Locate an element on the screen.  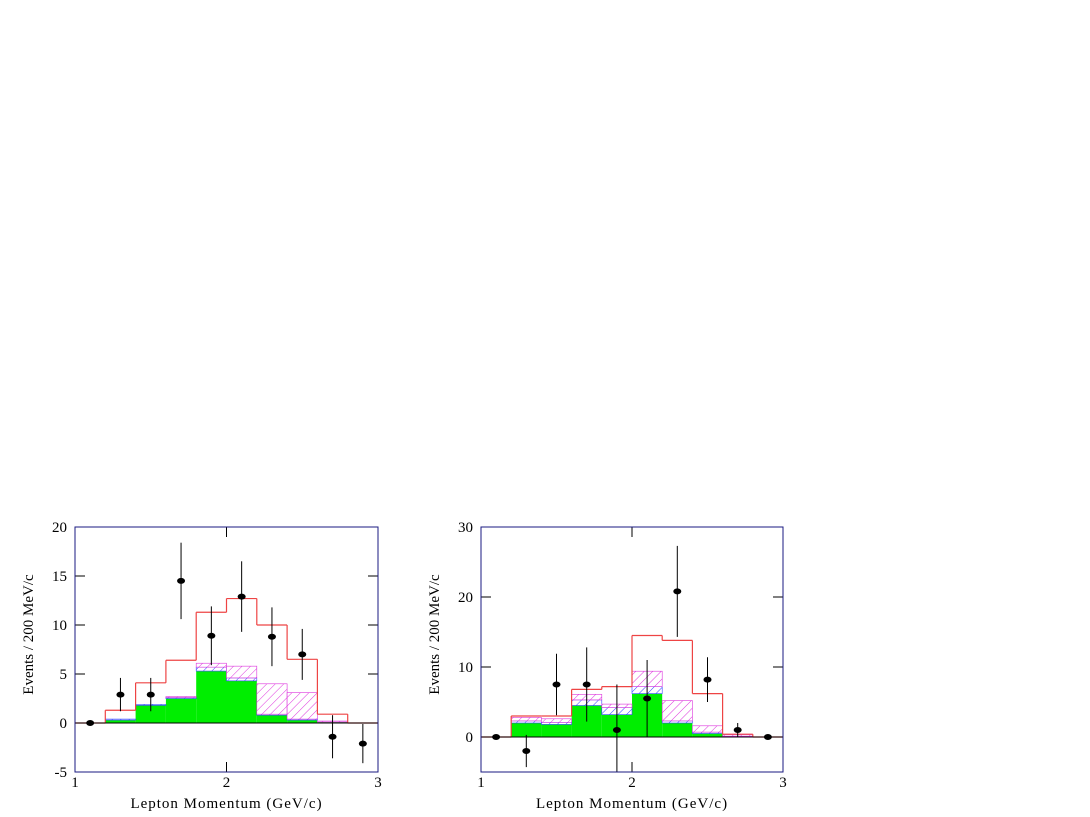
y-tick-label: -5 is located at coordinates (61, 773).